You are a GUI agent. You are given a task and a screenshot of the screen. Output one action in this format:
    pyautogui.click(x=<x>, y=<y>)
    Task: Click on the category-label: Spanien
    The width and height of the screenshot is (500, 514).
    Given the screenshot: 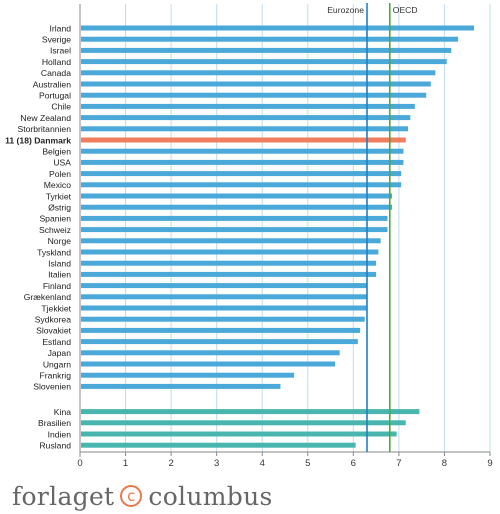 What is the action you would take?
    pyautogui.click(x=55, y=219)
    